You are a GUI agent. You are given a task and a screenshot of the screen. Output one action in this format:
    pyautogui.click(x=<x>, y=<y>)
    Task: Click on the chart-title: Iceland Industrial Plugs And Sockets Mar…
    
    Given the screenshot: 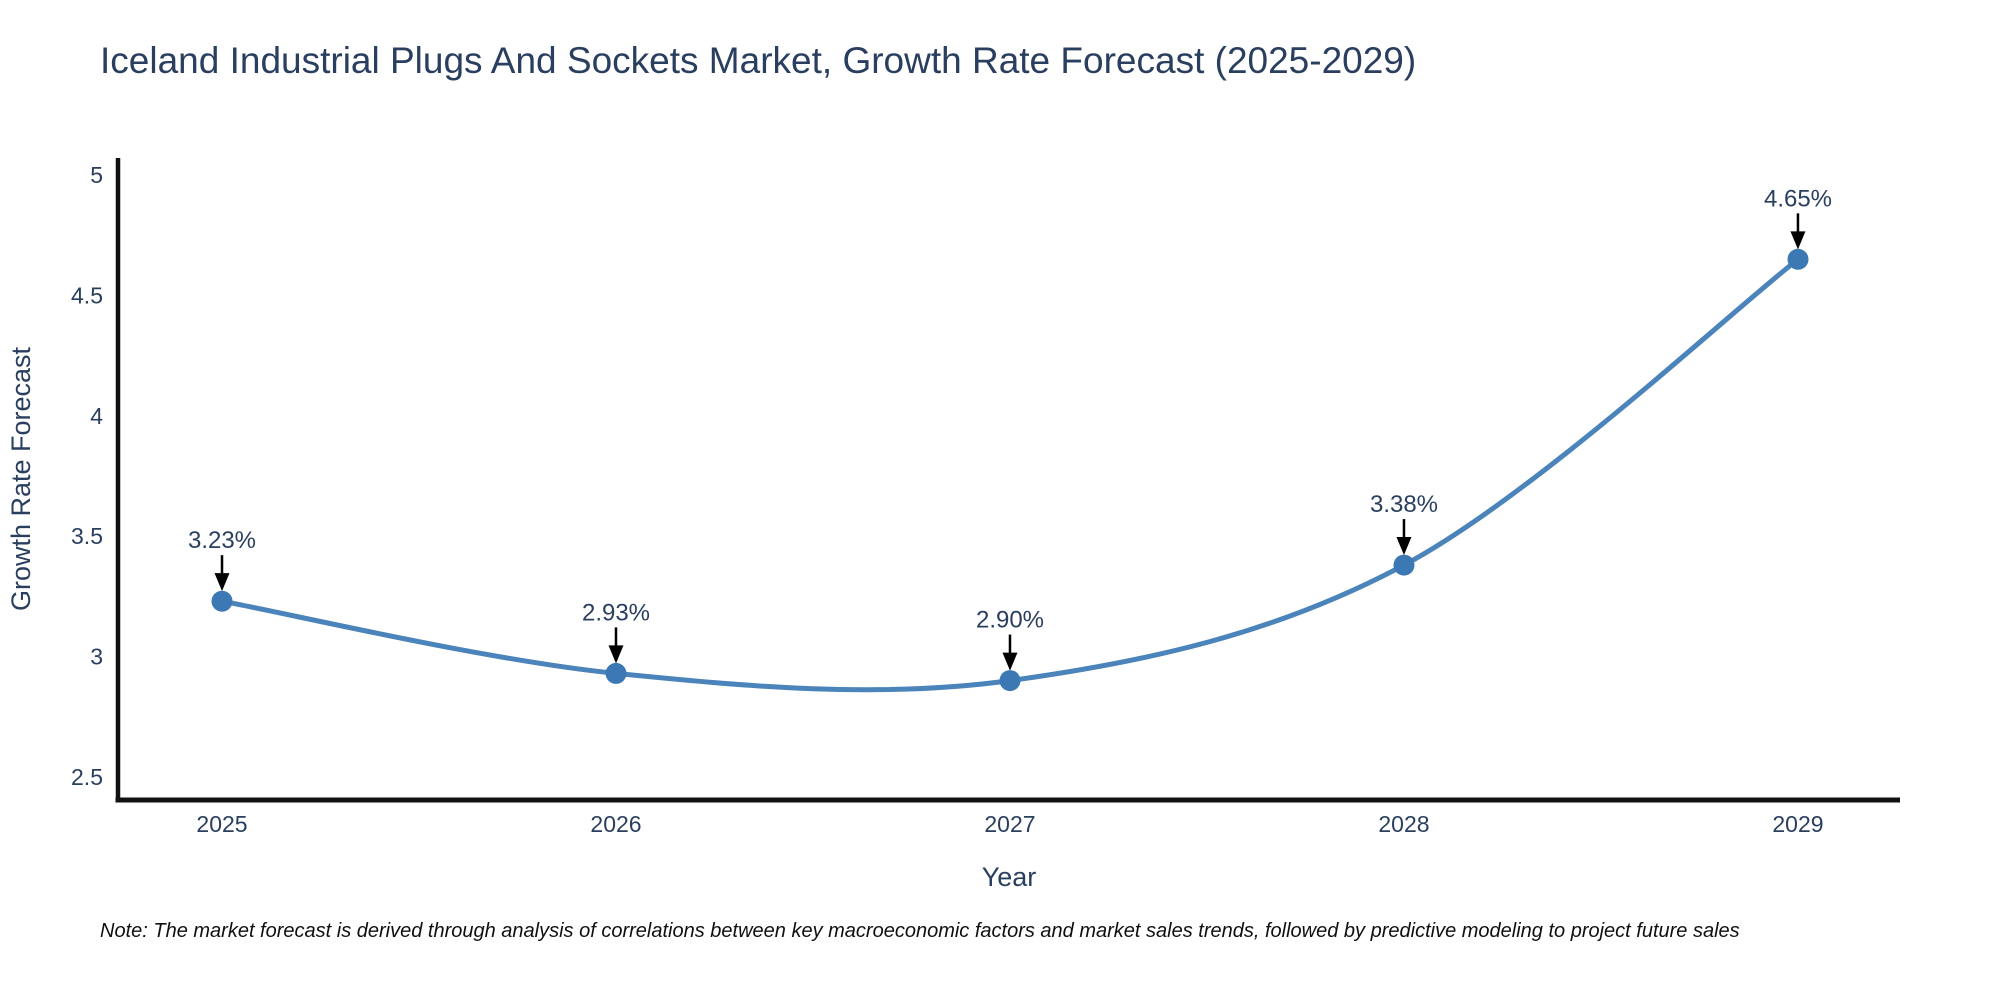 What is the action you would take?
    pyautogui.click(x=758, y=60)
    